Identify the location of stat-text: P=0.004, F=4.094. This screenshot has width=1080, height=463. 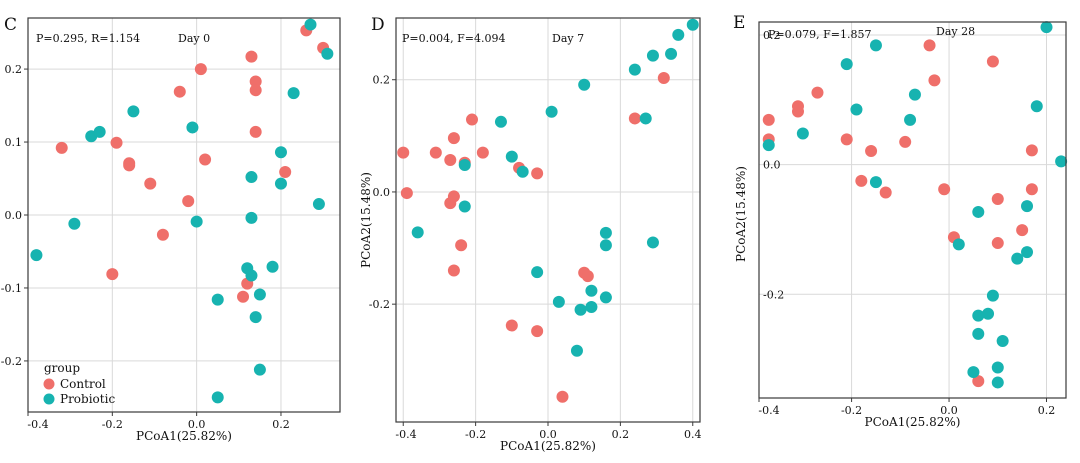
(453, 38).